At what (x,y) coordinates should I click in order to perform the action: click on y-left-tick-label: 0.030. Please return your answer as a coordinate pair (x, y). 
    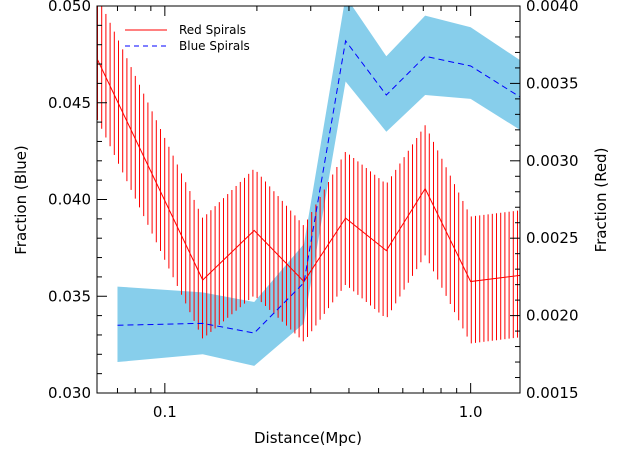
    Looking at the image, I should click on (69, 393).